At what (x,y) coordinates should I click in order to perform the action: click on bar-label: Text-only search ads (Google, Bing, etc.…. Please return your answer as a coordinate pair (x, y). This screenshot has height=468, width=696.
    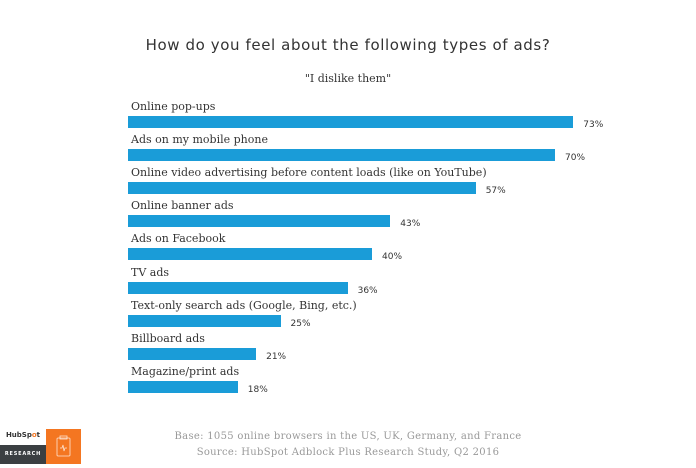
    Looking at the image, I should click on (244, 305).